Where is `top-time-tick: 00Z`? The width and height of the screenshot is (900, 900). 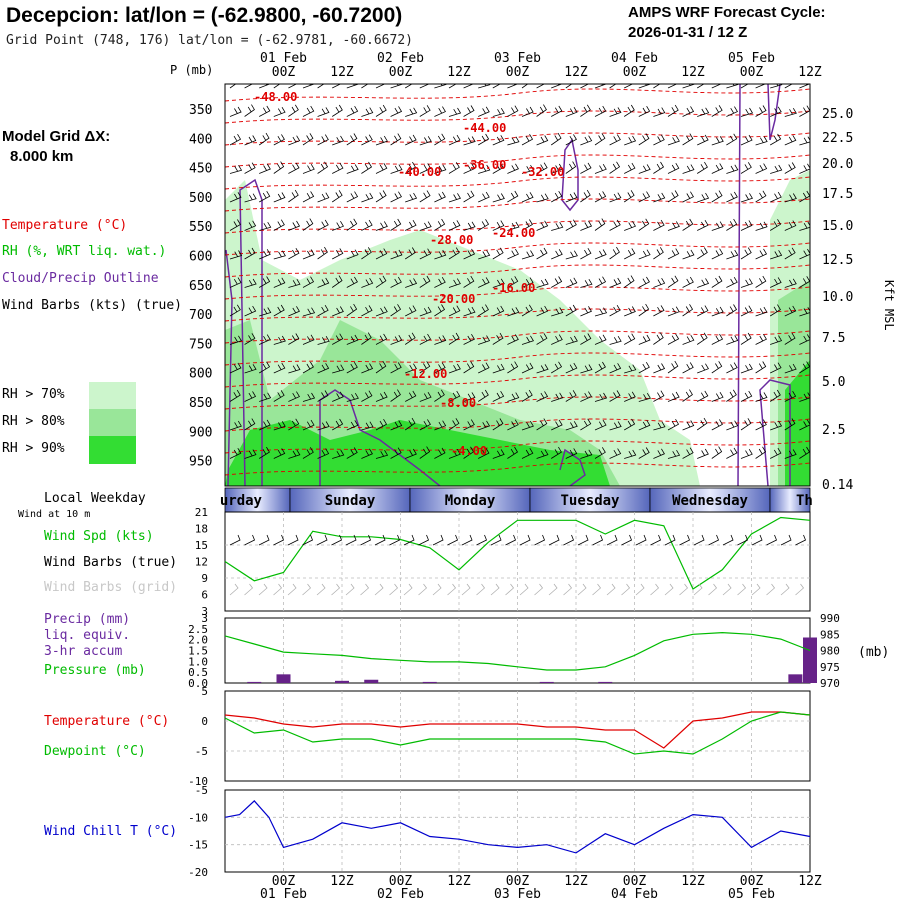 top-time-tick: 00Z is located at coordinates (284, 72).